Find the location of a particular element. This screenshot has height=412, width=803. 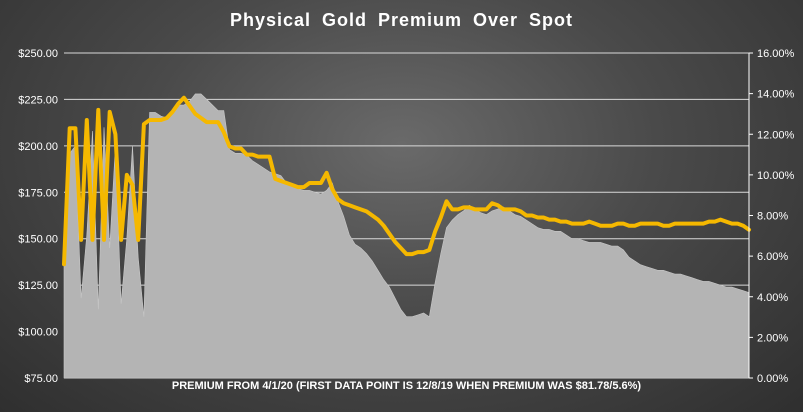

y-right-tick-label: 6.00% is located at coordinates (772, 257).